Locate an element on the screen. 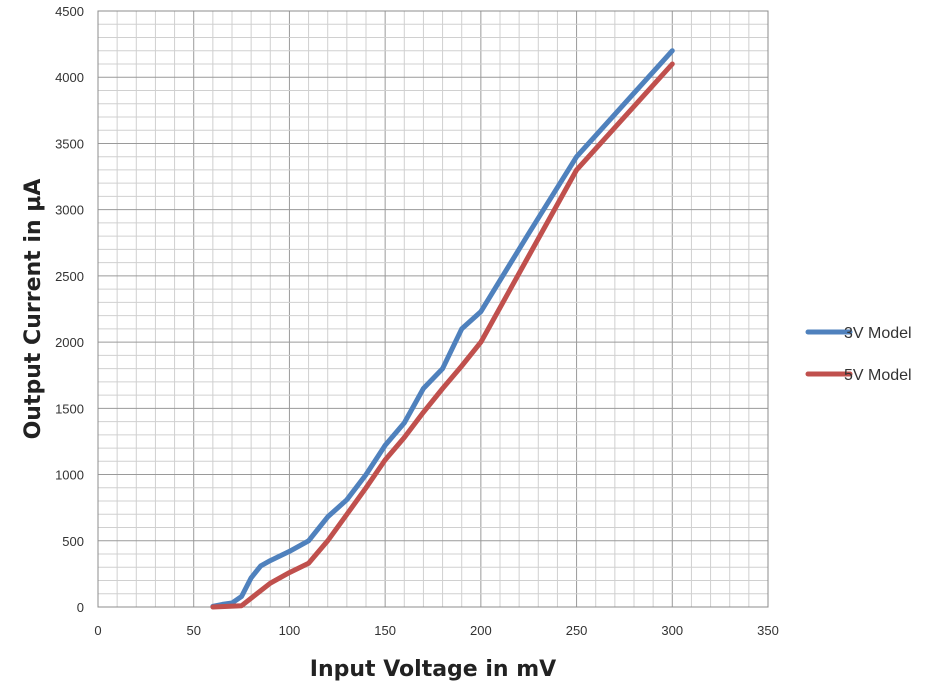 This screenshot has height=688, width=943. y-tick-label: 4500 is located at coordinates (69, 11).